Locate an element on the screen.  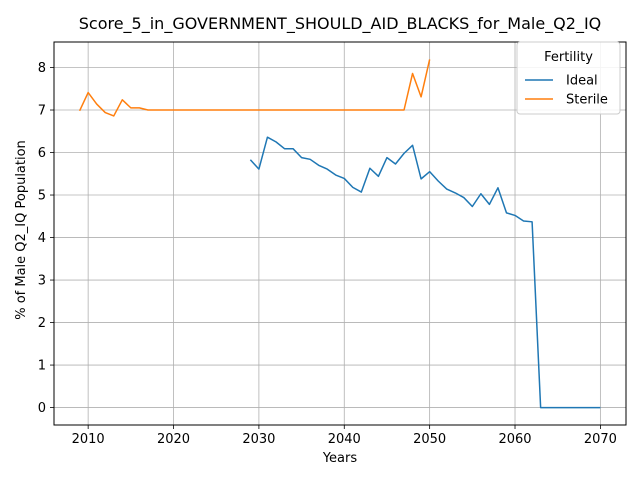
series-line-sterile is located at coordinates (254, 88).